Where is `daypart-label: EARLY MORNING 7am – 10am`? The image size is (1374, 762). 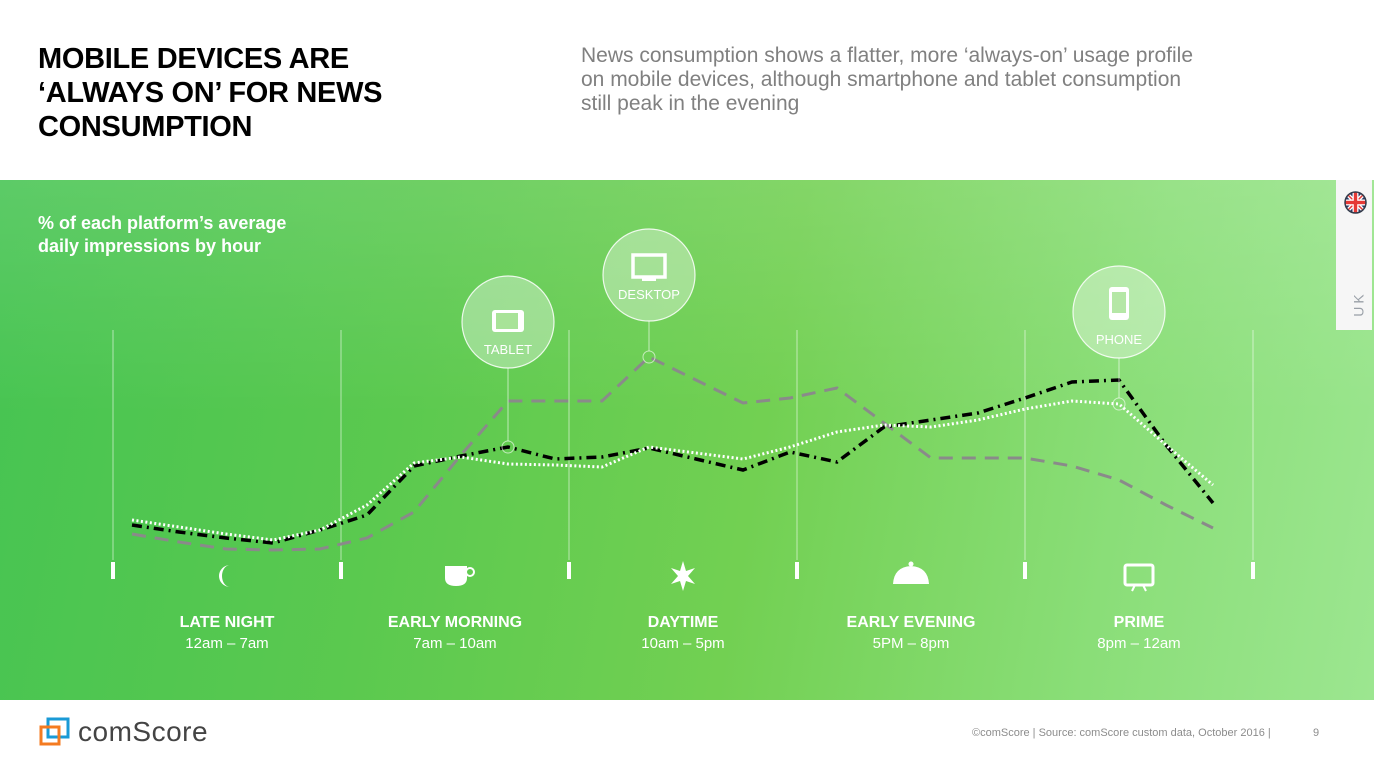
daypart-label: EARLY MORNING 7am – 10am is located at coordinates (455, 633).